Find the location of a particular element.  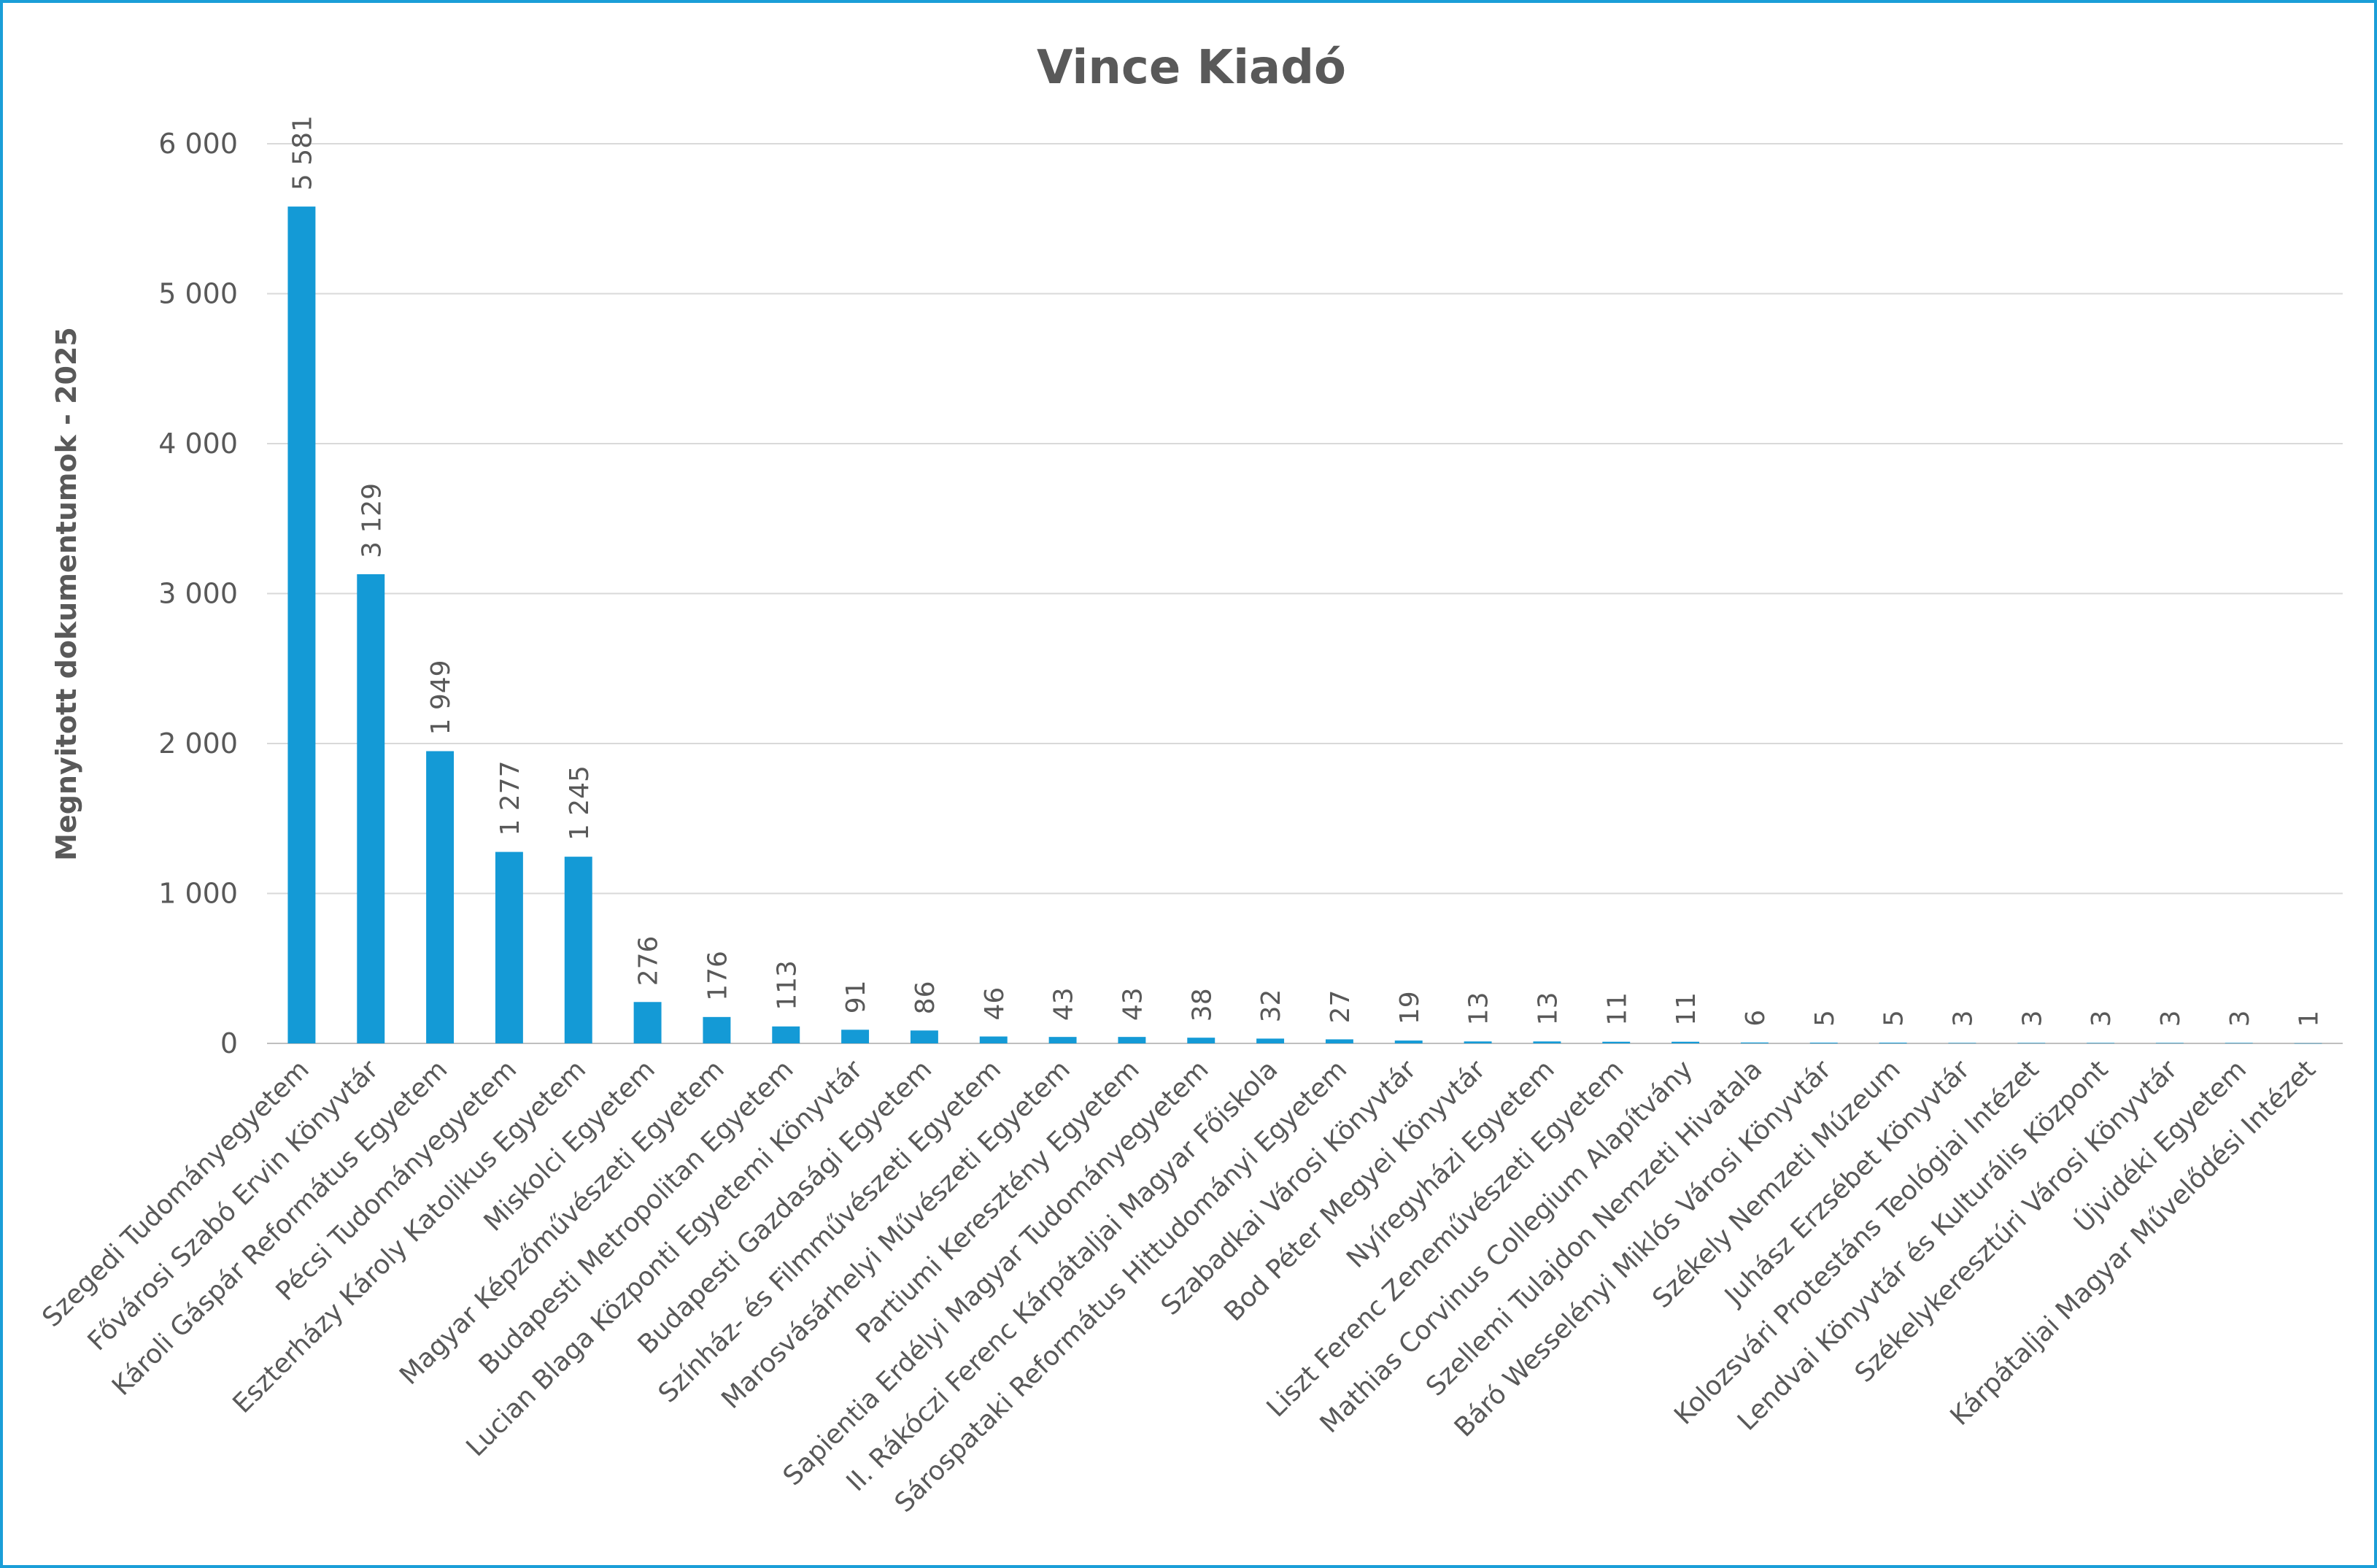

data-label: 276 is located at coordinates (649, 961).